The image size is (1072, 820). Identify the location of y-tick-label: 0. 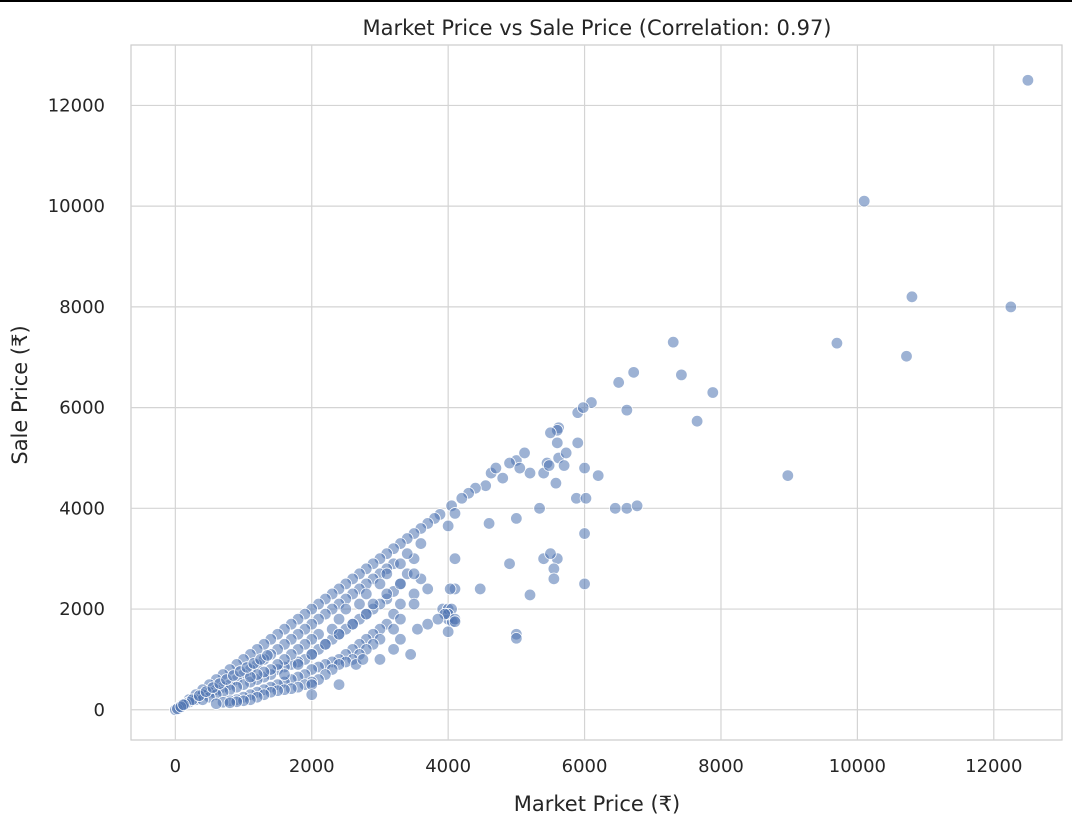
(99, 710).